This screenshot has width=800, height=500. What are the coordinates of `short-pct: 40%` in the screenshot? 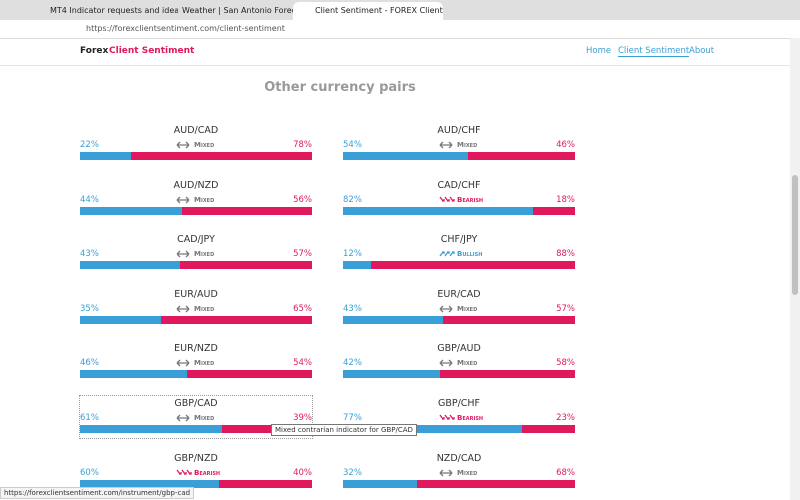 It's located at (302, 472).